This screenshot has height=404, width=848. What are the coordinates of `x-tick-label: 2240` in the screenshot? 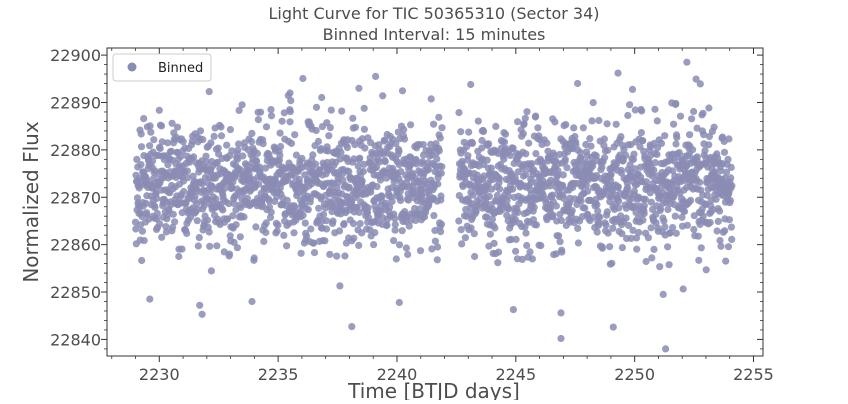 It's located at (397, 374).